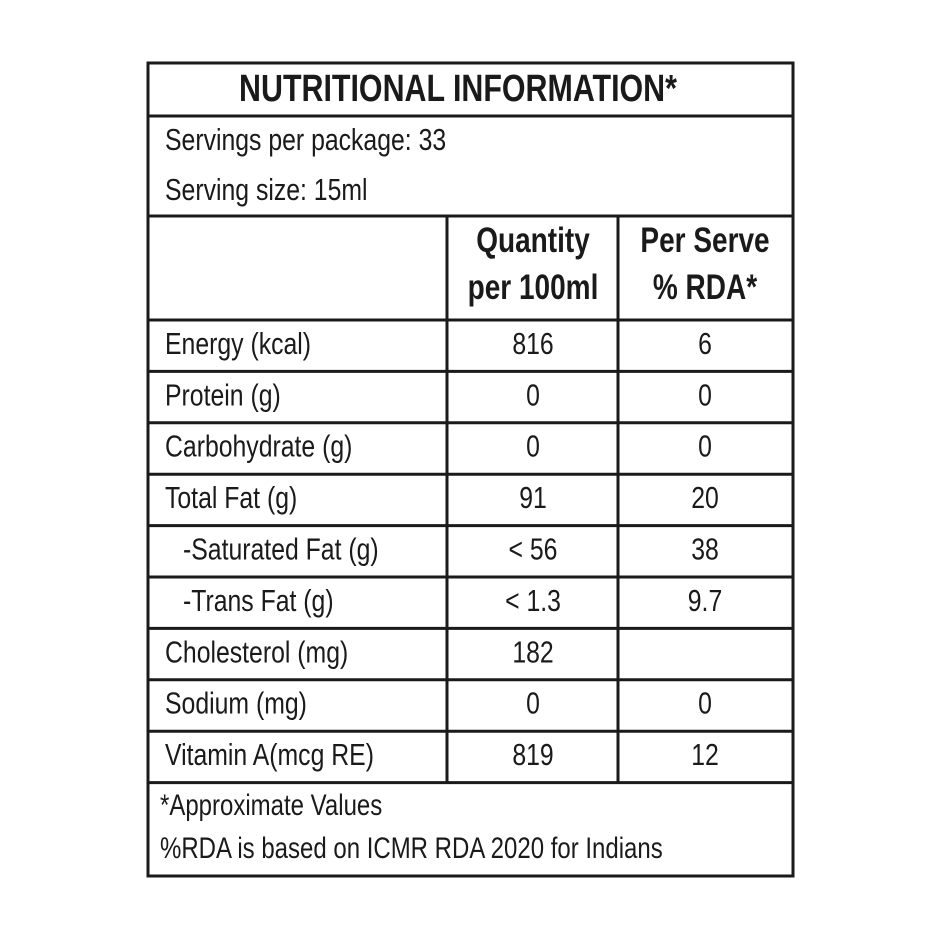  I want to click on footer-note-group: *Approximate Values, so click(271, 804).